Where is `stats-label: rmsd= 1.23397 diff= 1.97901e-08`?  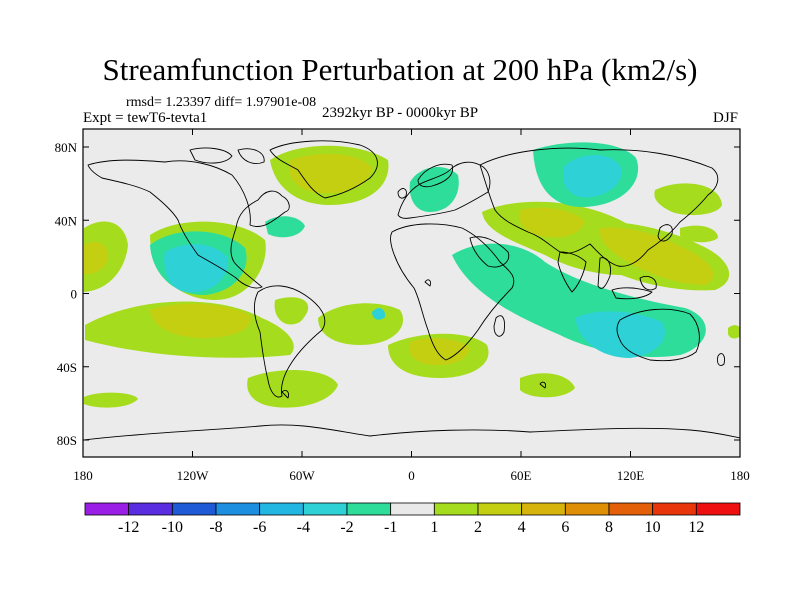 stats-label: rmsd= 1.23397 diff= 1.97901e-08 is located at coordinates (221, 102).